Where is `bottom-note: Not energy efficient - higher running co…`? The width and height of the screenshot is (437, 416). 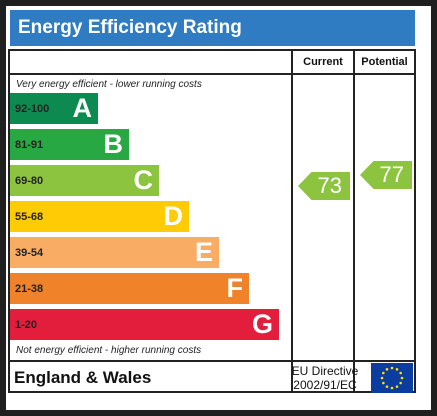 bottom-note: Not energy efficient - higher running co… is located at coordinates (109, 350).